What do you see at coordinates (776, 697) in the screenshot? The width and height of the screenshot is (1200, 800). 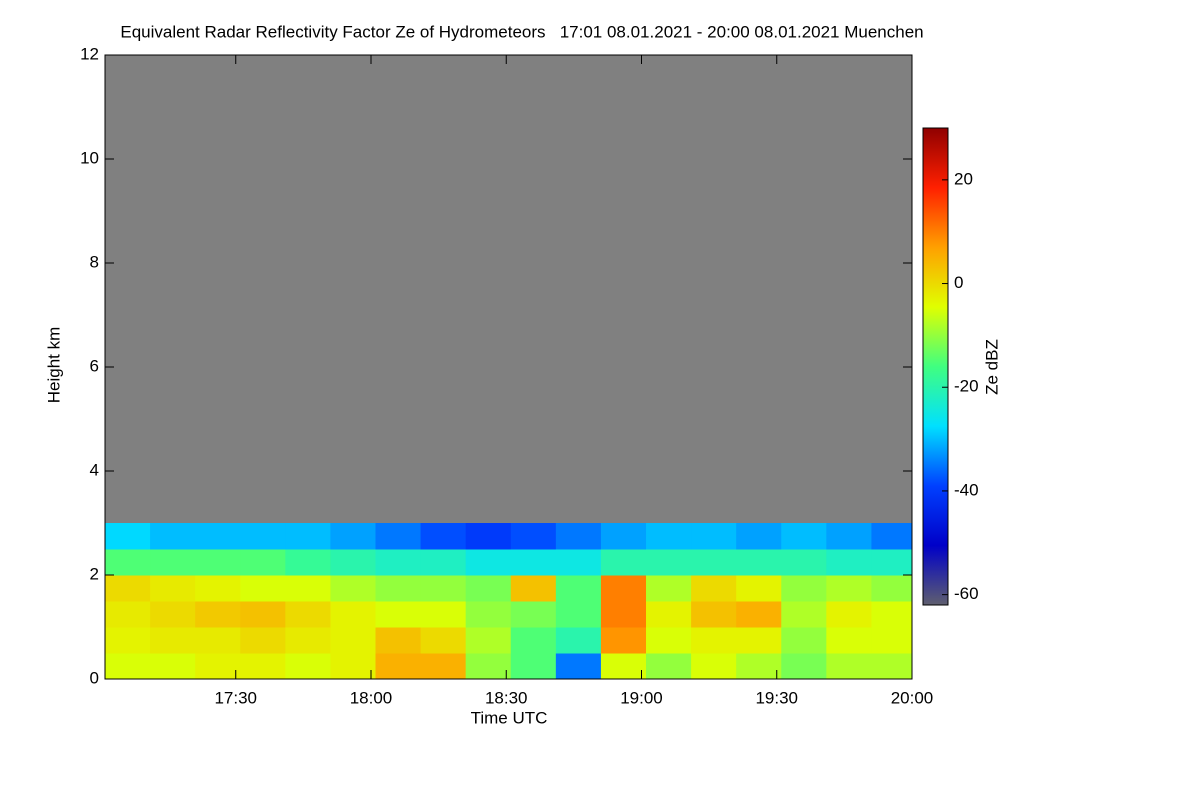 I see `x-tick-label: 19:30` at bounding box center [776, 697].